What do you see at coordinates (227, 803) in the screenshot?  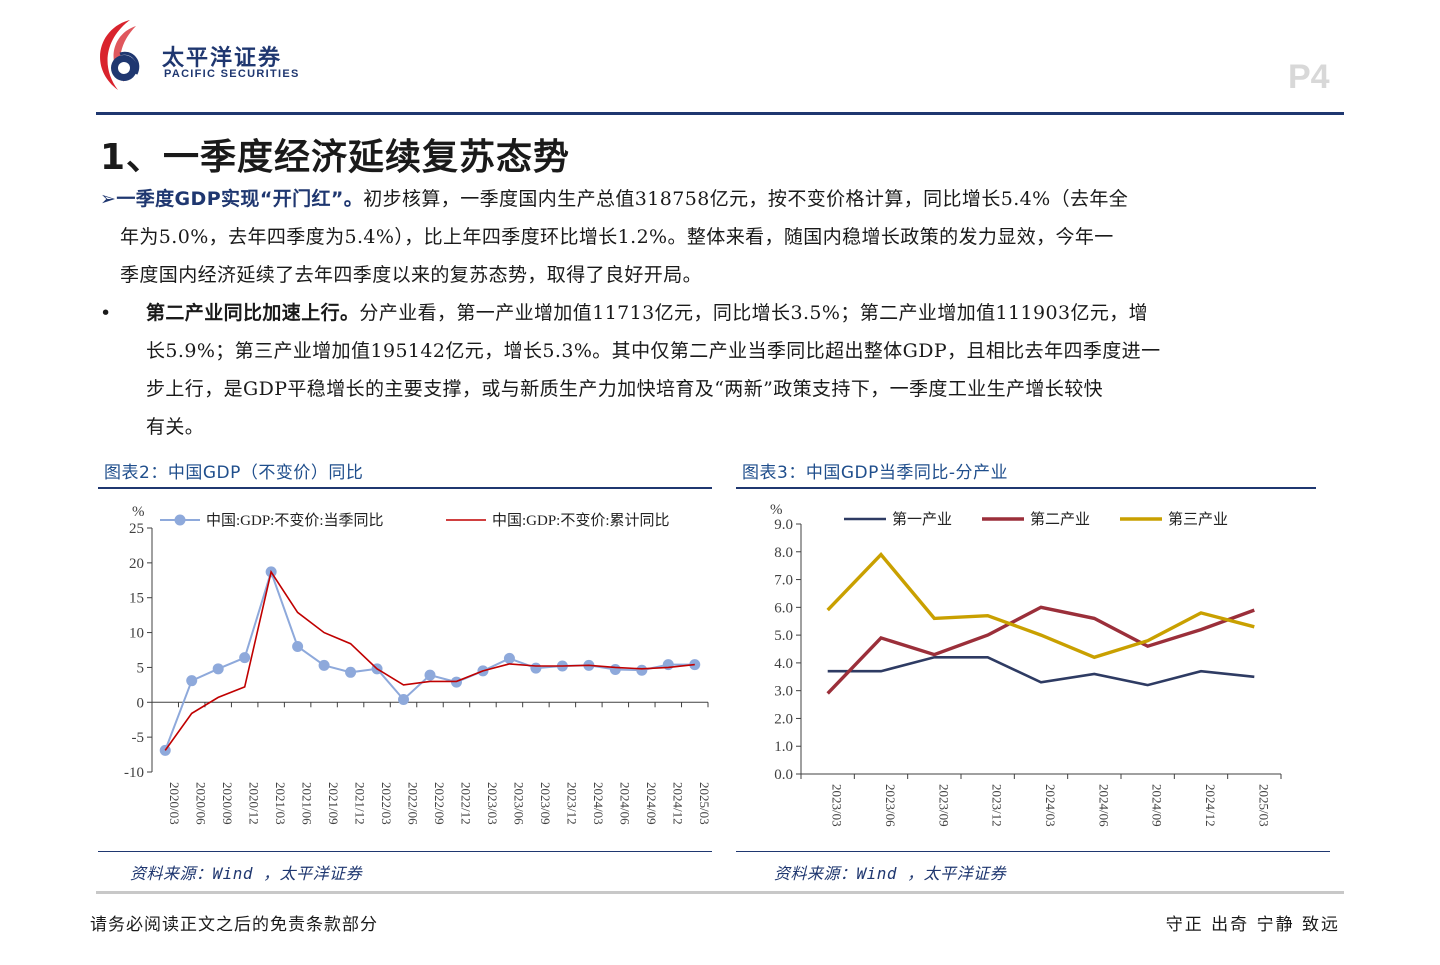 I see `x-tick-label: 2020/09` at bounding box center [227, 803].